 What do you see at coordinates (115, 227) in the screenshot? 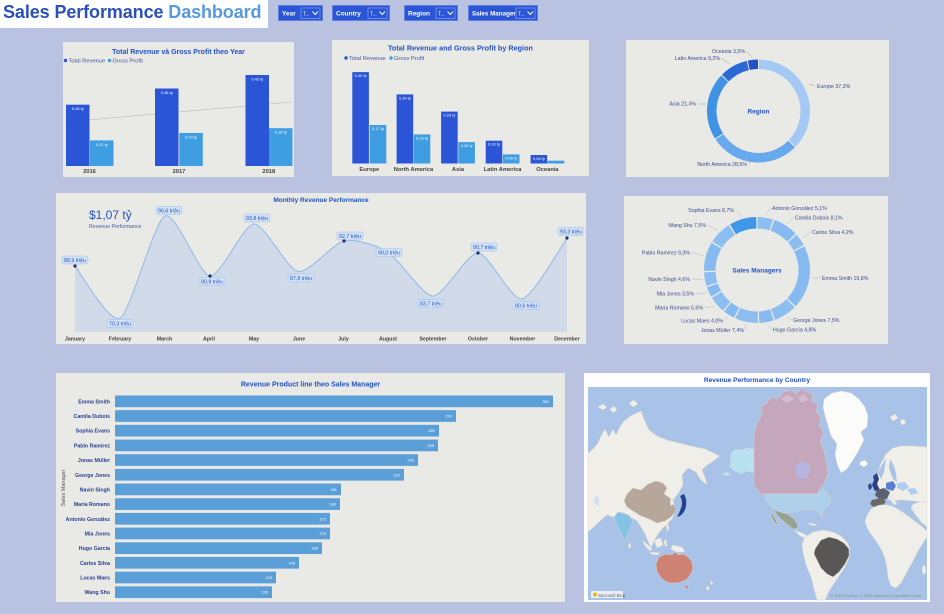
I see `svg-text: Revenue Performance` at bounding box center [115, 227].